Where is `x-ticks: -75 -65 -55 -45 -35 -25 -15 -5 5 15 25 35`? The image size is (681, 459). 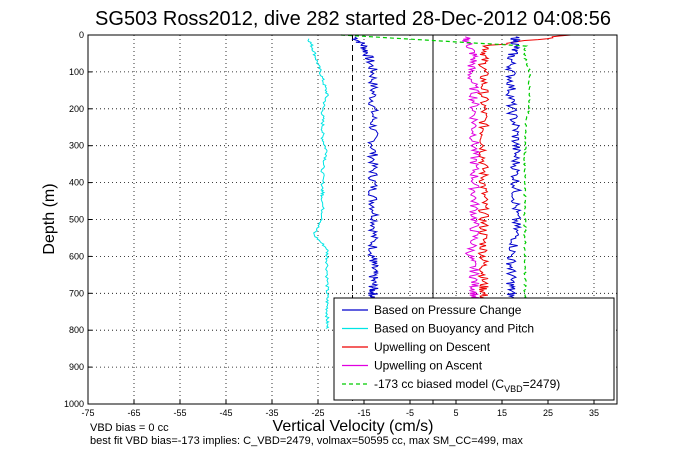 x-ticks: -75 -65 -55 -45 -35 -25 -15 -5 5 15 25 35 is located at coordinates (340, 409).